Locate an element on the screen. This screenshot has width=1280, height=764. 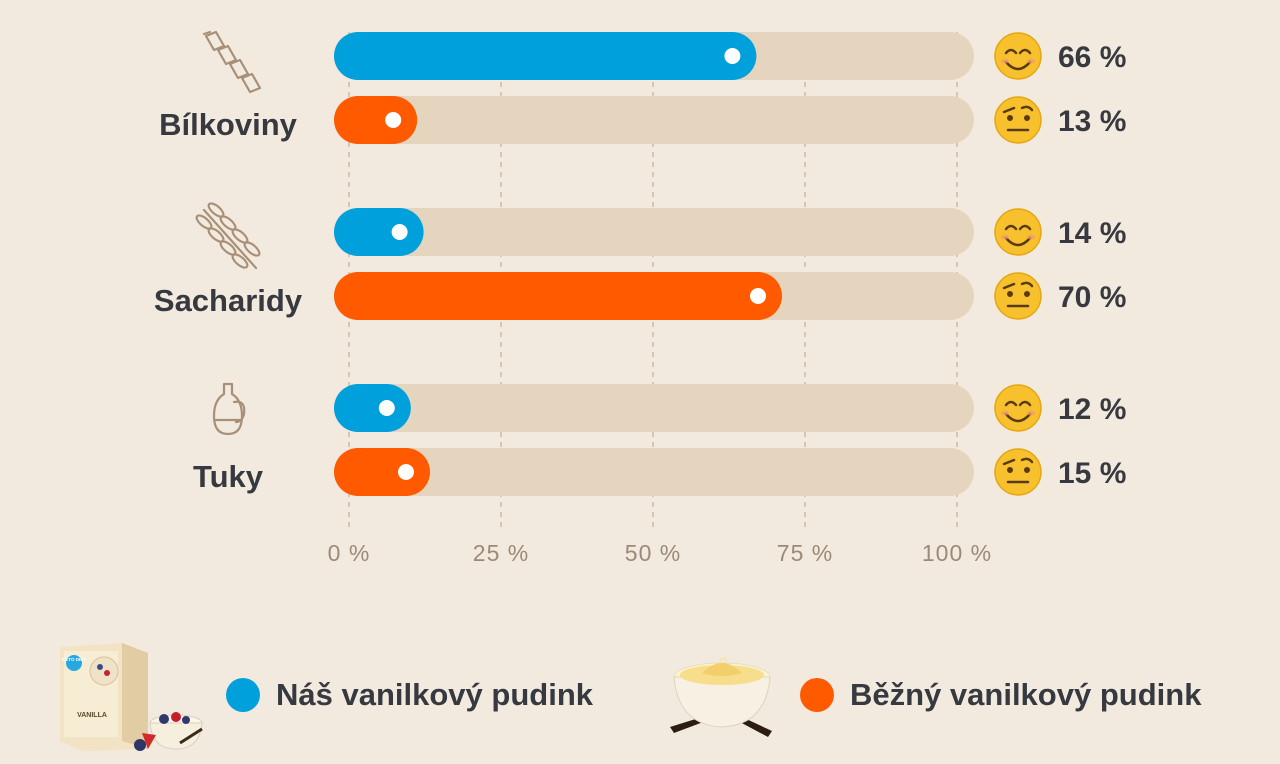
box-brand-text: KETO DIET is located at coordinates (74, 659).